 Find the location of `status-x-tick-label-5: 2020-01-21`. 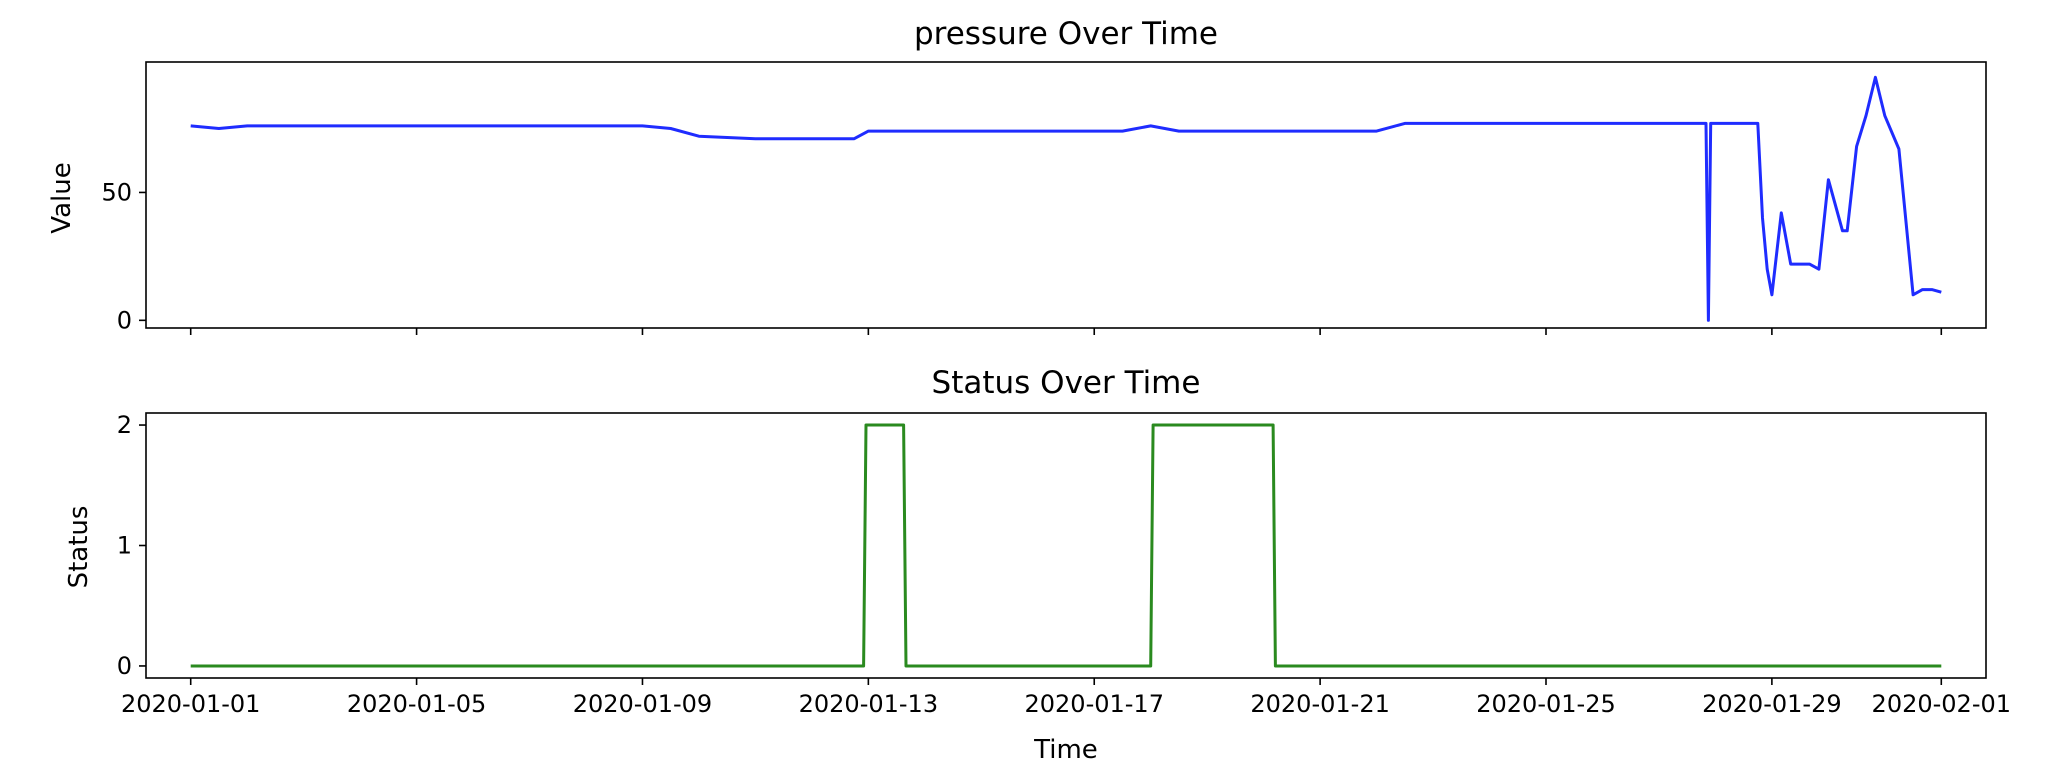

status-x-tick-label-5: 2020-01-21 is located at coordinates (1319, 704).